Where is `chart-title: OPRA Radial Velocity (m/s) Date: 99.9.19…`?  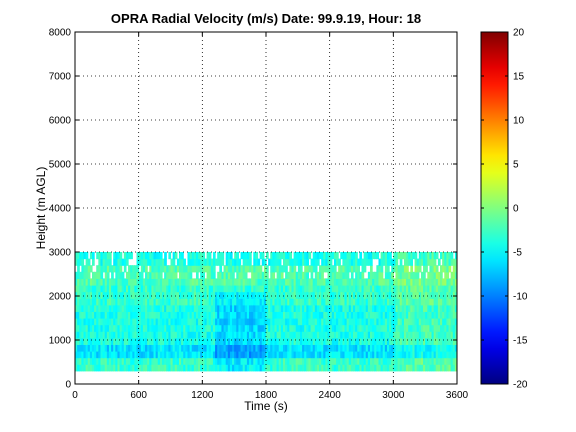 chart-title: OPRA Radial Velocity (m/s) Date: 99.9.19… is located at coordinates (266, 18).